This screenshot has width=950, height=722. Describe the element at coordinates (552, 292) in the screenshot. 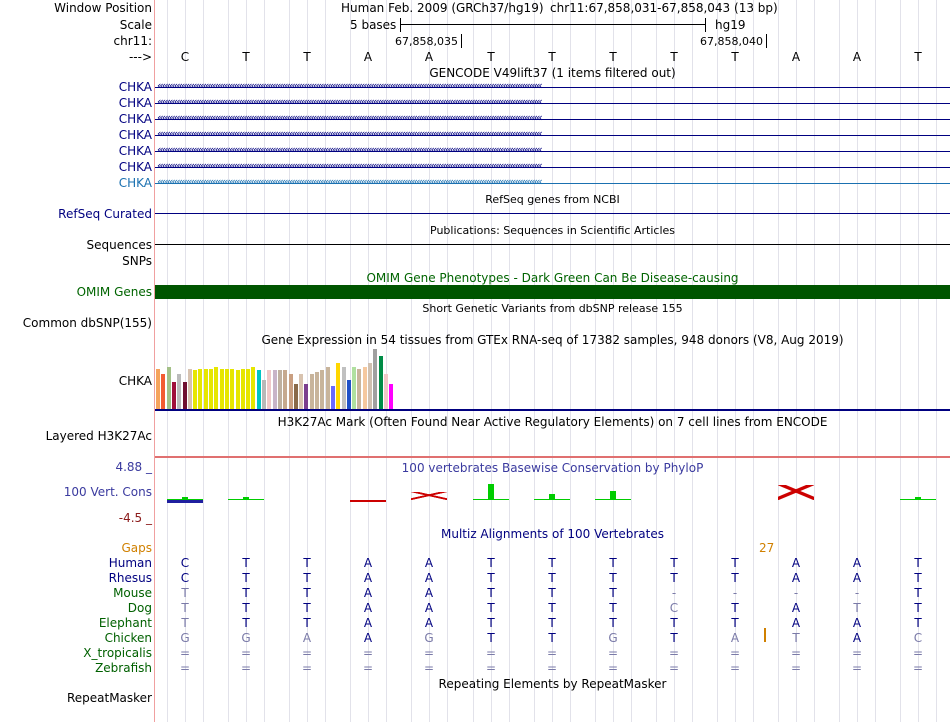

I see `omim-gene-bar` at that location.